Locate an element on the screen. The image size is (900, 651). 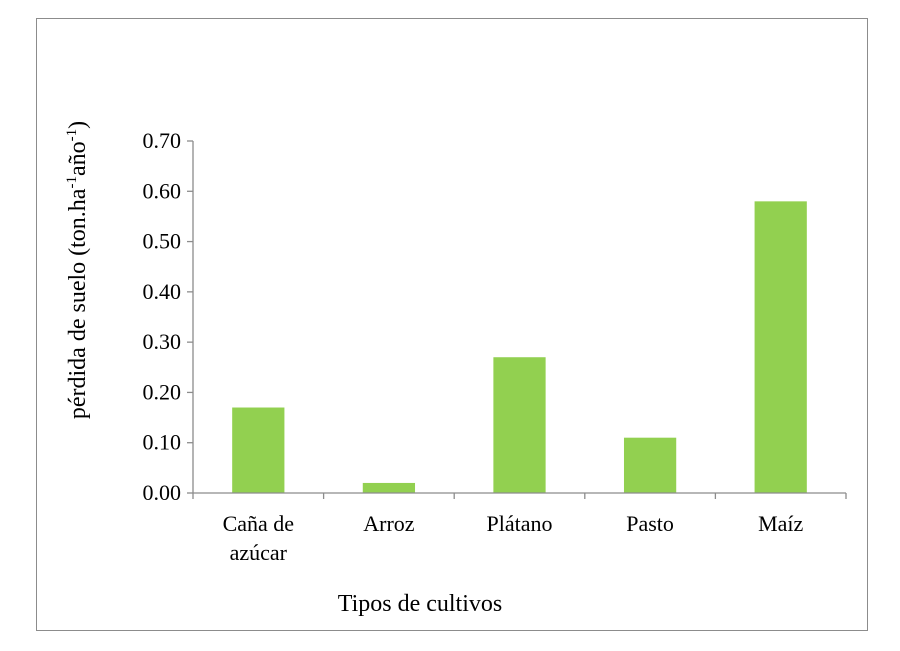
y-tick-label: 0.00 is located at coordinates (162, 492).